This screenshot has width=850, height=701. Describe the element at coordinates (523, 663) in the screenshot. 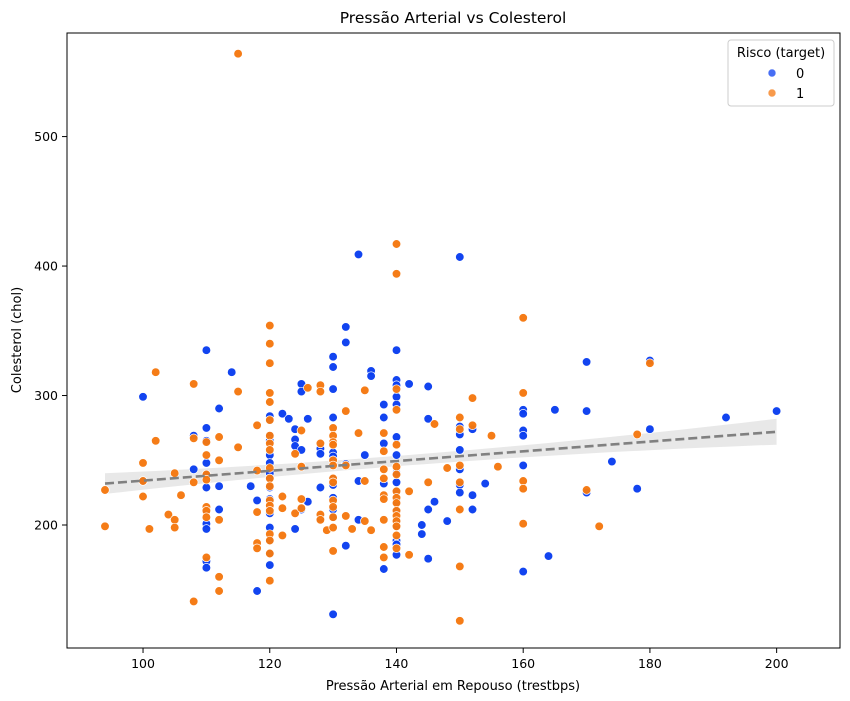

I see `x-tick-label: 160` at that location.